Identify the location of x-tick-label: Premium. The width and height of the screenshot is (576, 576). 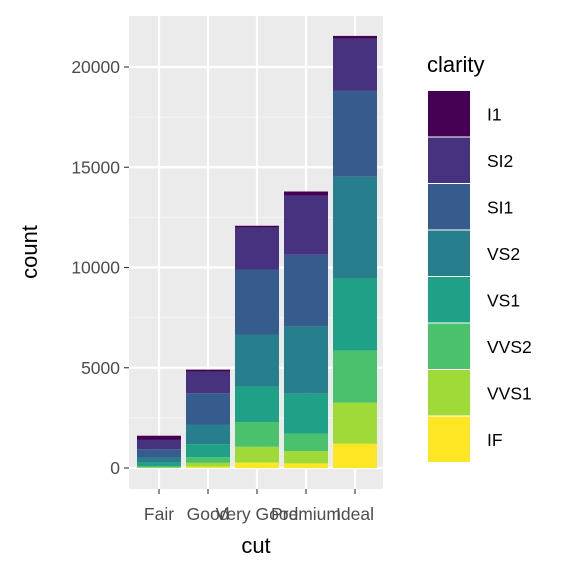
(306, 514).